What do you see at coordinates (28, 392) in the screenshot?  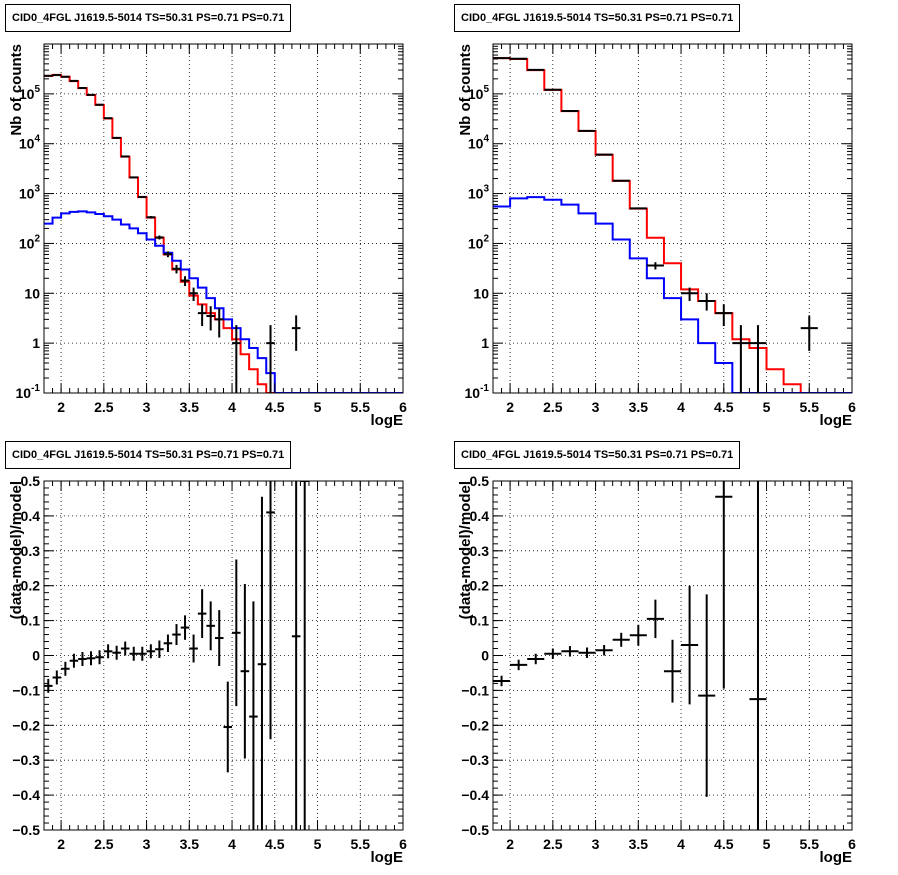 I see `y-tick-label: 10⁻¹` at bounding box center [28, 392].